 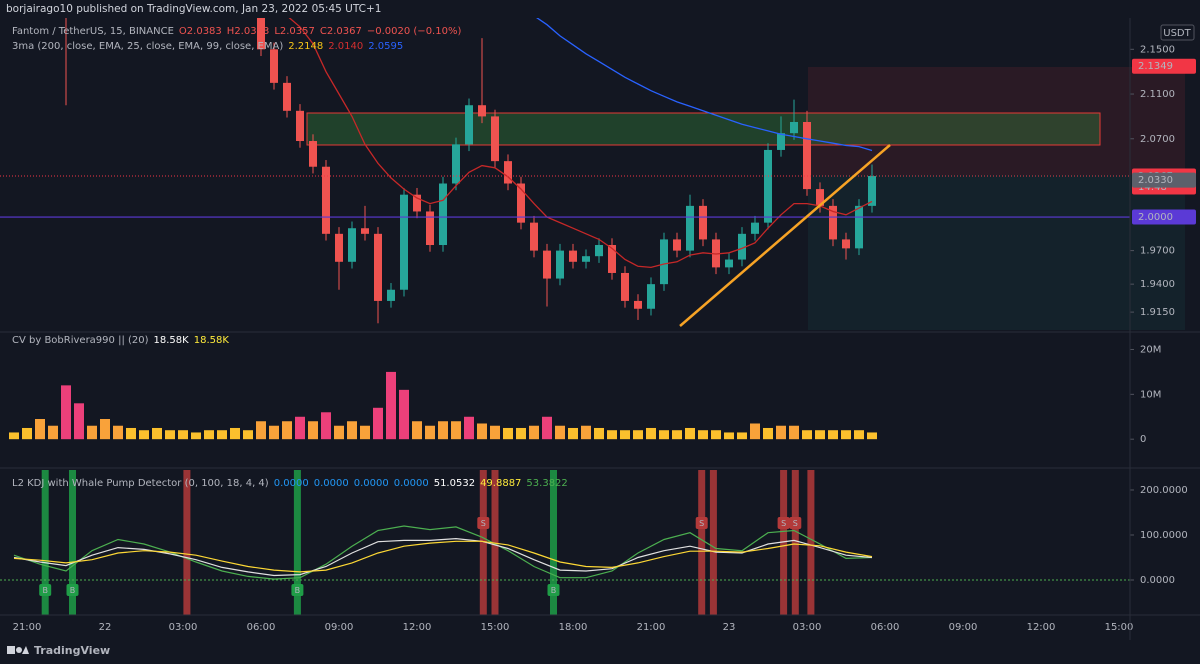 What do you see at coordinates (417, 627) in the screenshot?
I see `x-tick-label: 12:00` at bounding box center [417, 627].